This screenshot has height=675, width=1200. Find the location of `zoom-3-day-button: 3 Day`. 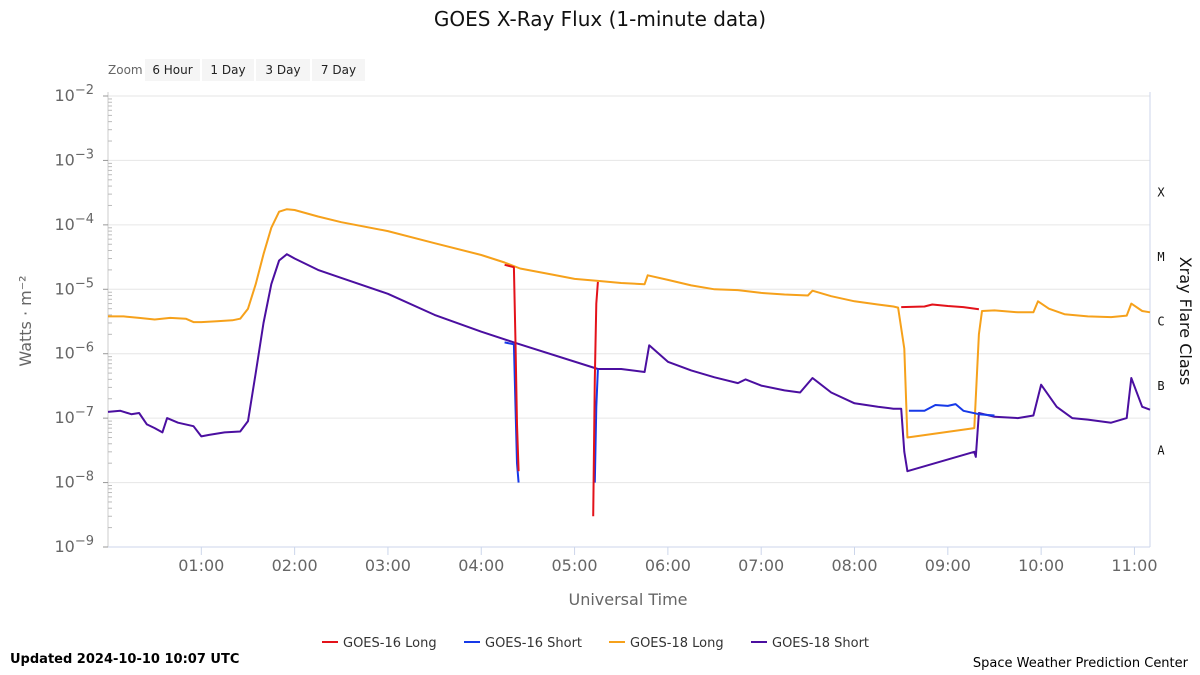

zoom-3-day-button: 3 Day is located at coordinates (283, 70).